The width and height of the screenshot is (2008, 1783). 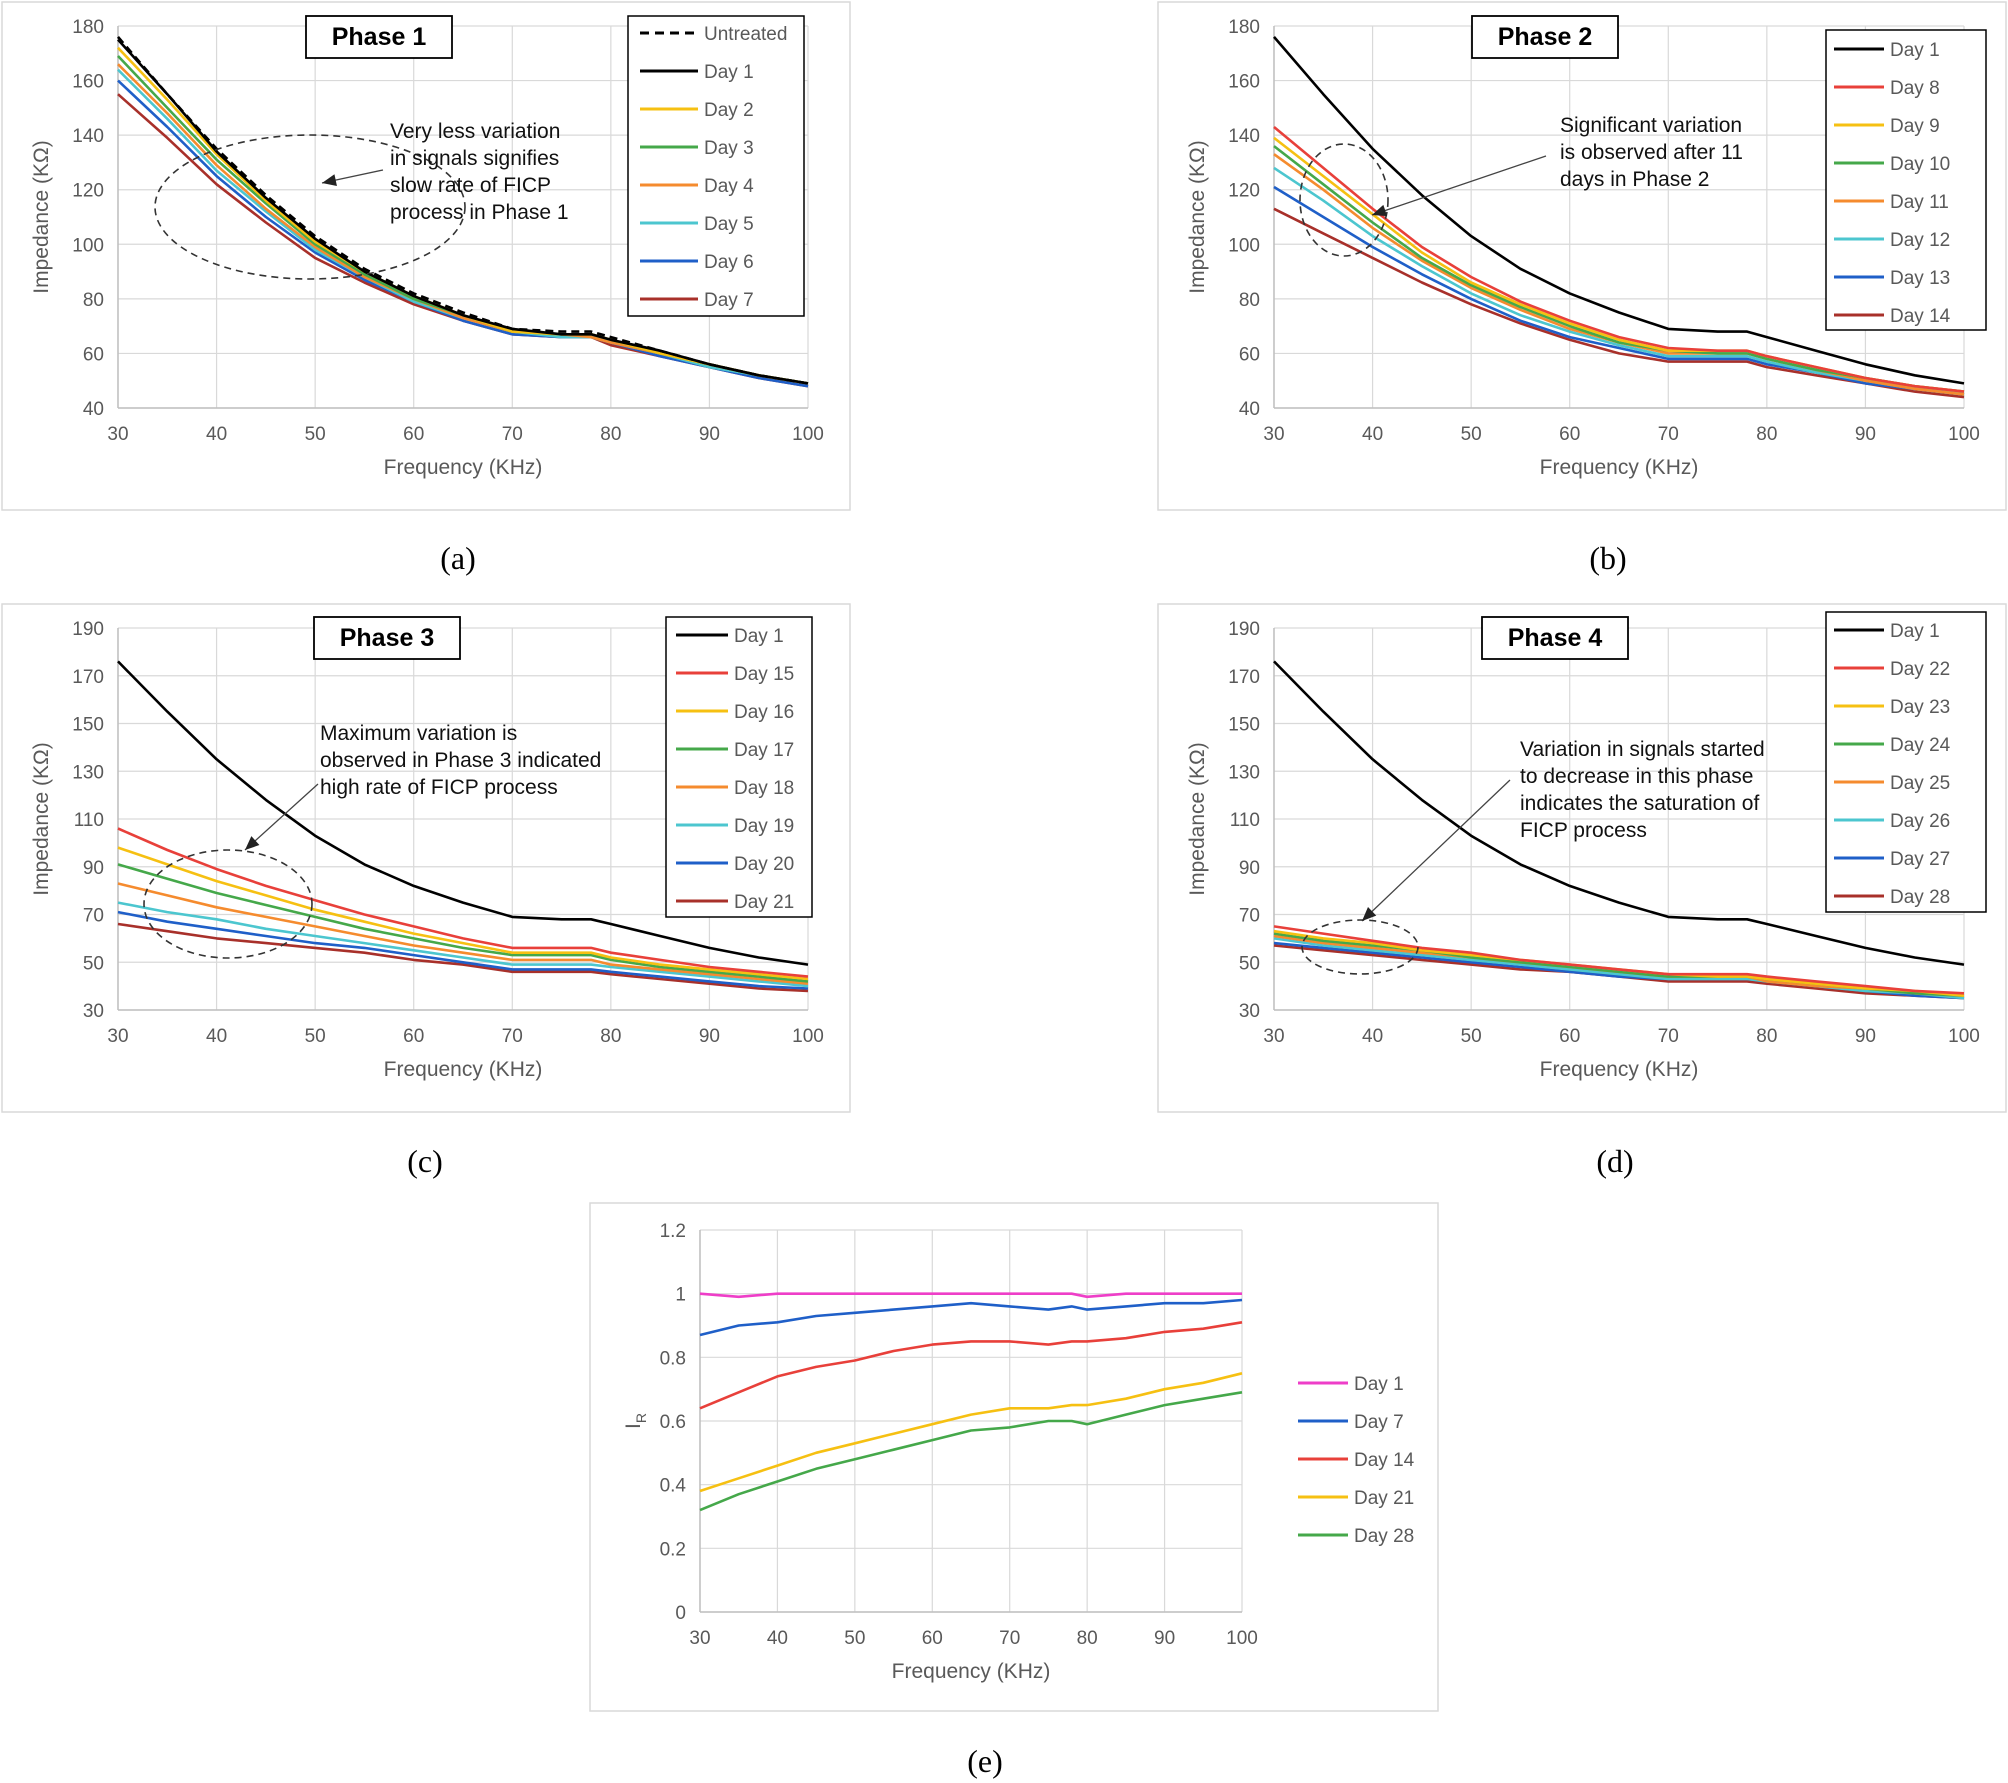 I want to click on legend-label: Day 8, so click(x=1915, y=88).